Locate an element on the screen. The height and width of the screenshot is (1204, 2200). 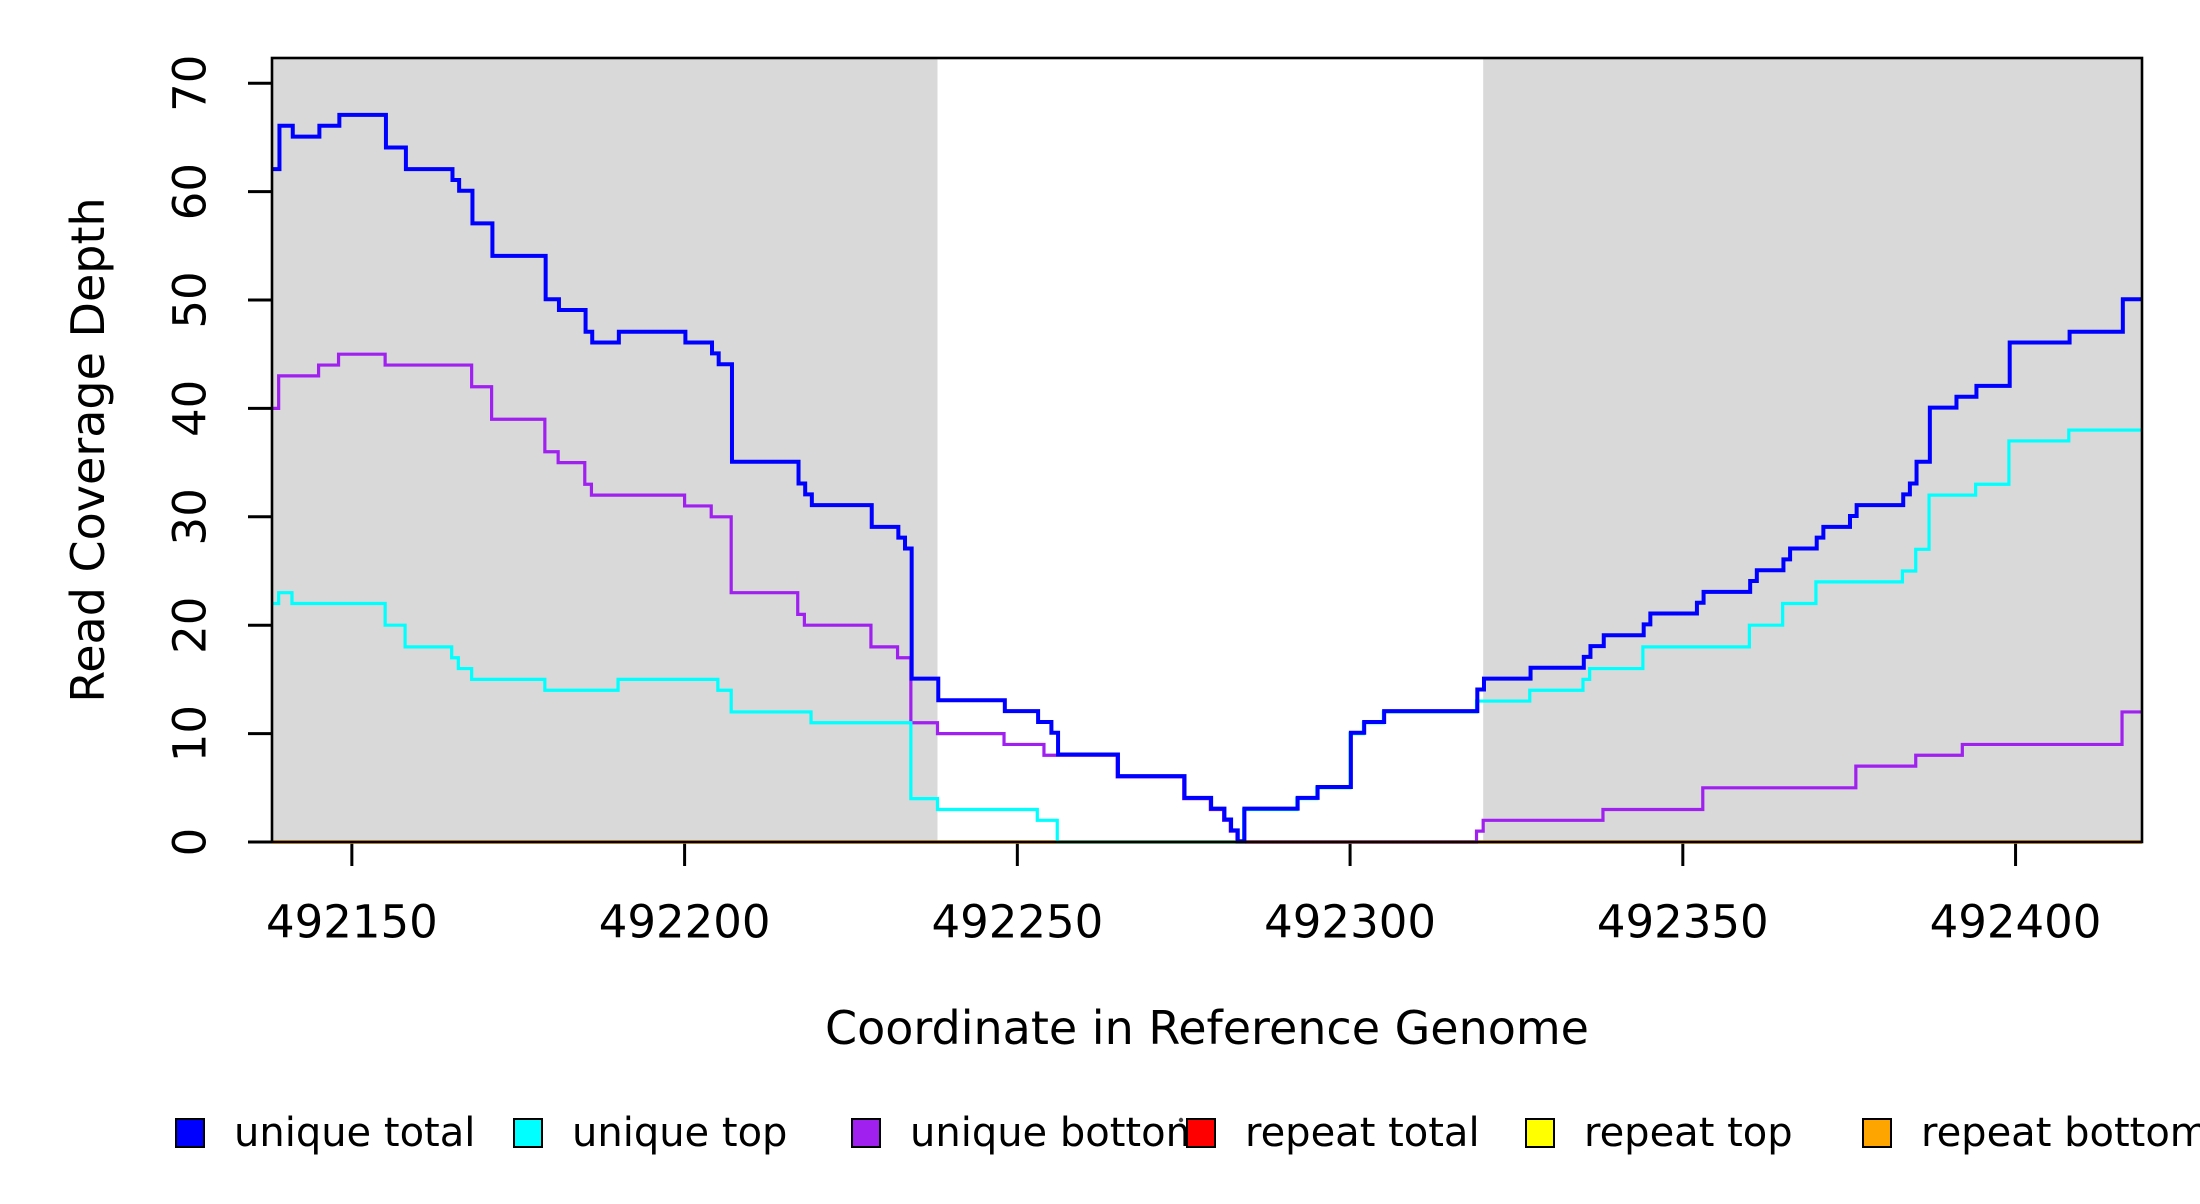
legend-label: repeat top is located at coordinates (1688, 1133).